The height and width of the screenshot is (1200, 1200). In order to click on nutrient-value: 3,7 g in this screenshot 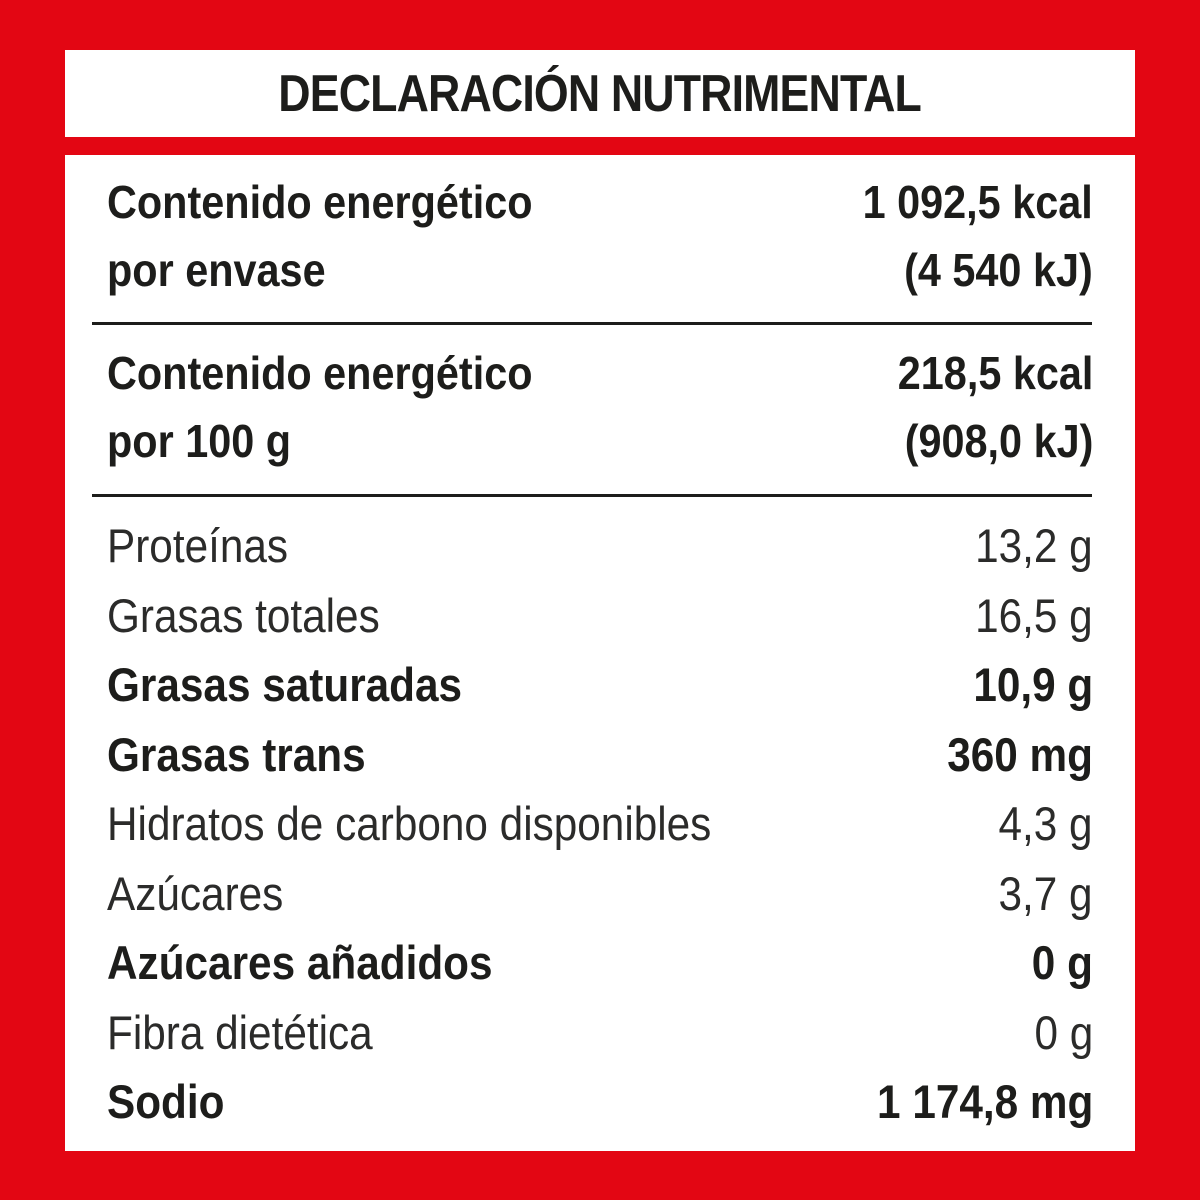, I will do `click(1045, 893)`.